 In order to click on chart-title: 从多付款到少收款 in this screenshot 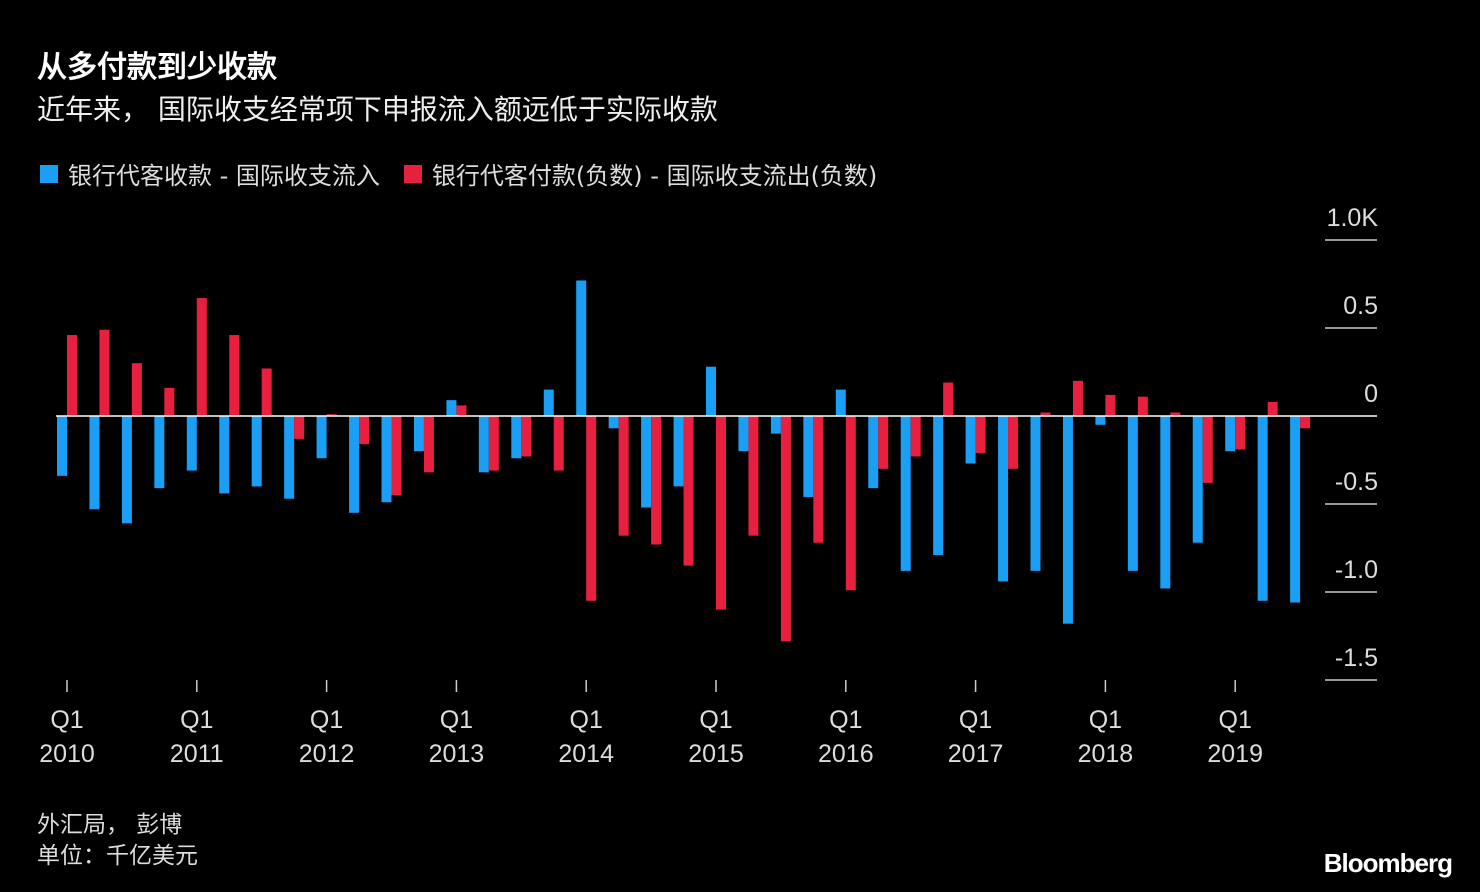, I will do `click(157, 67)`.